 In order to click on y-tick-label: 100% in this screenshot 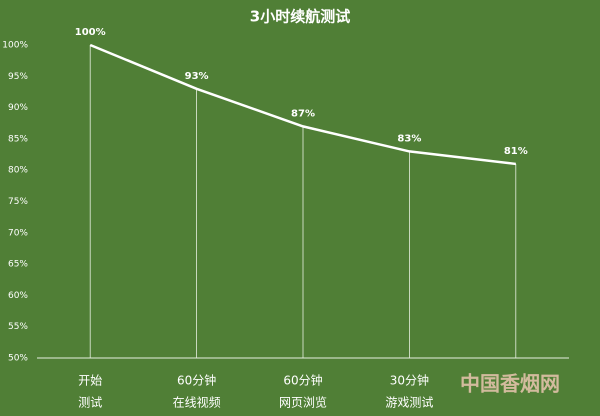, I will do `click(15, 46)`.